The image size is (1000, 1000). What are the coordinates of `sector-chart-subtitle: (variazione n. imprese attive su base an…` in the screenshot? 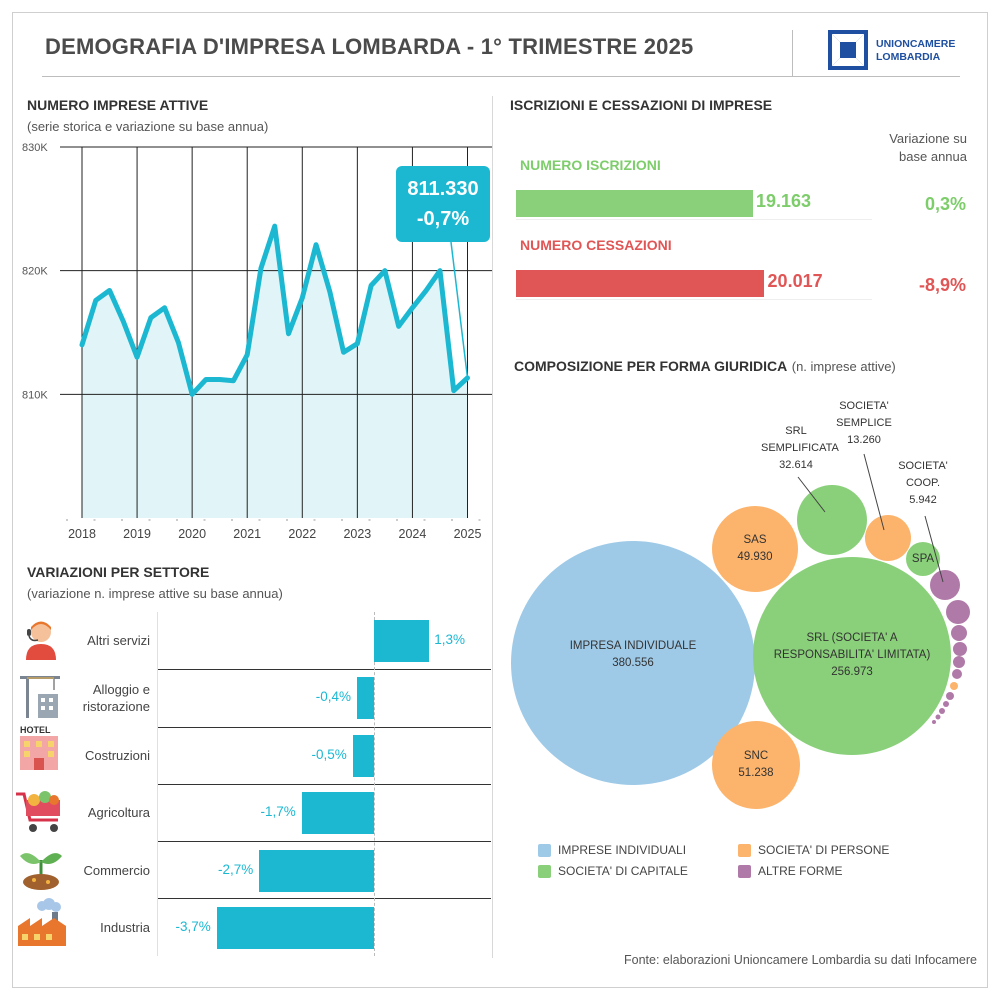 It's located at (155, 593).